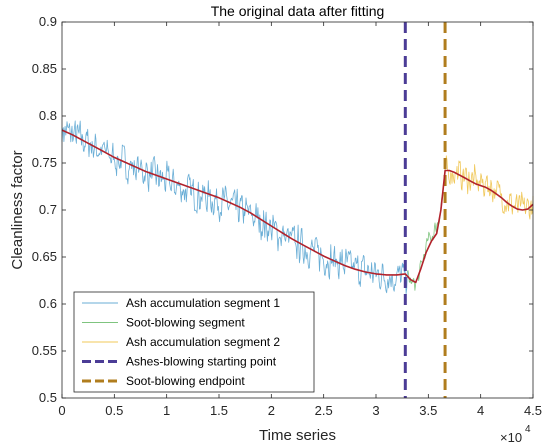 The height and width of the screenshot is (448, 550). I want to click on y-tick-label: 0.85, so click(44, 68).